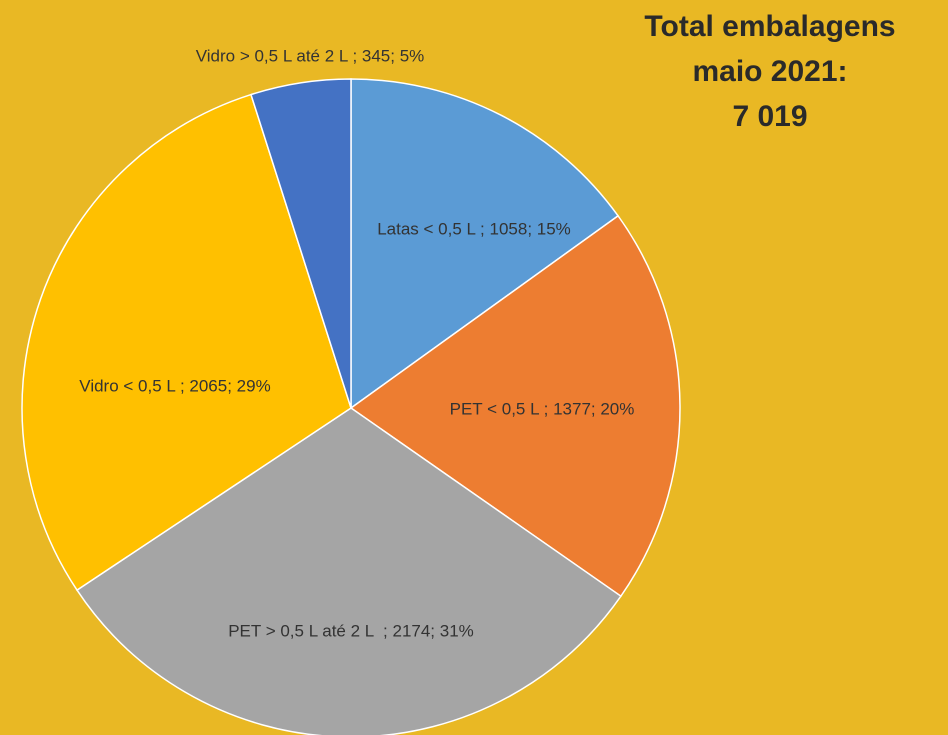 Image resolution: width=948 pixels, height=735 pixels. What do you see at coordinates (310, 56) in the screenshot?
I see `data-label: Vidro > 0,5 L até 2 L ; 345; 5%` at bounding box center [310, 56].